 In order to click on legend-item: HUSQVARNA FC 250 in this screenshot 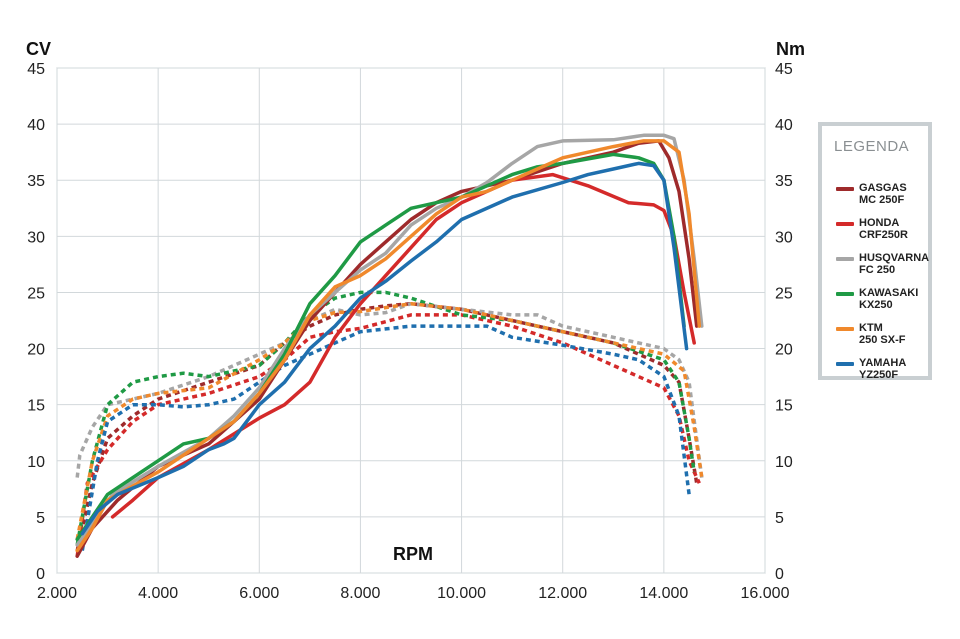, I will do `click(882, 264)`.